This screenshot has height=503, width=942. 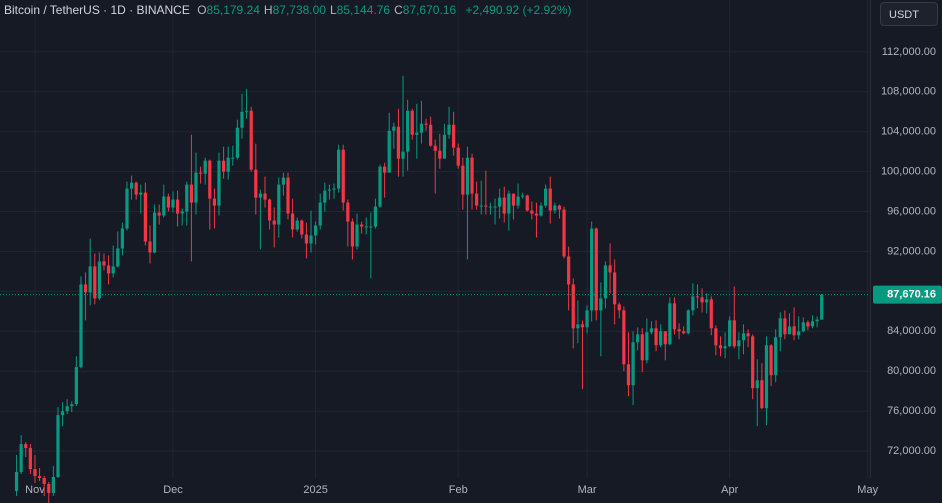 I want to click on ohlc-value: 85,179.24, so click(x=233, y=10).